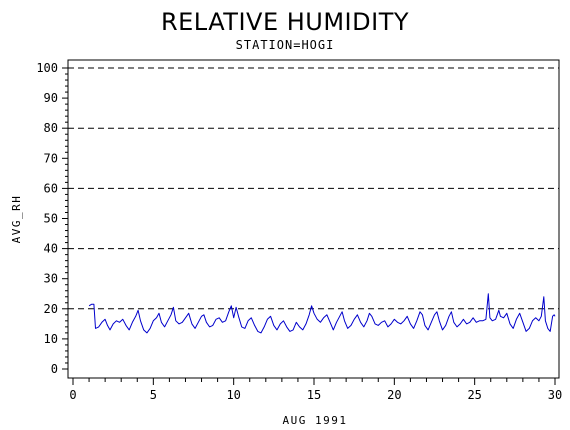 This screenshot has width=570, height=430. I want to click on x-tick-label: 15, so click(314, 395).